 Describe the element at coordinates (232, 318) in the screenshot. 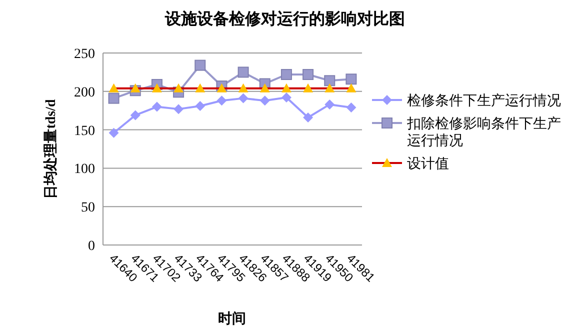

I see `x-axis-title: 时间` at that location.